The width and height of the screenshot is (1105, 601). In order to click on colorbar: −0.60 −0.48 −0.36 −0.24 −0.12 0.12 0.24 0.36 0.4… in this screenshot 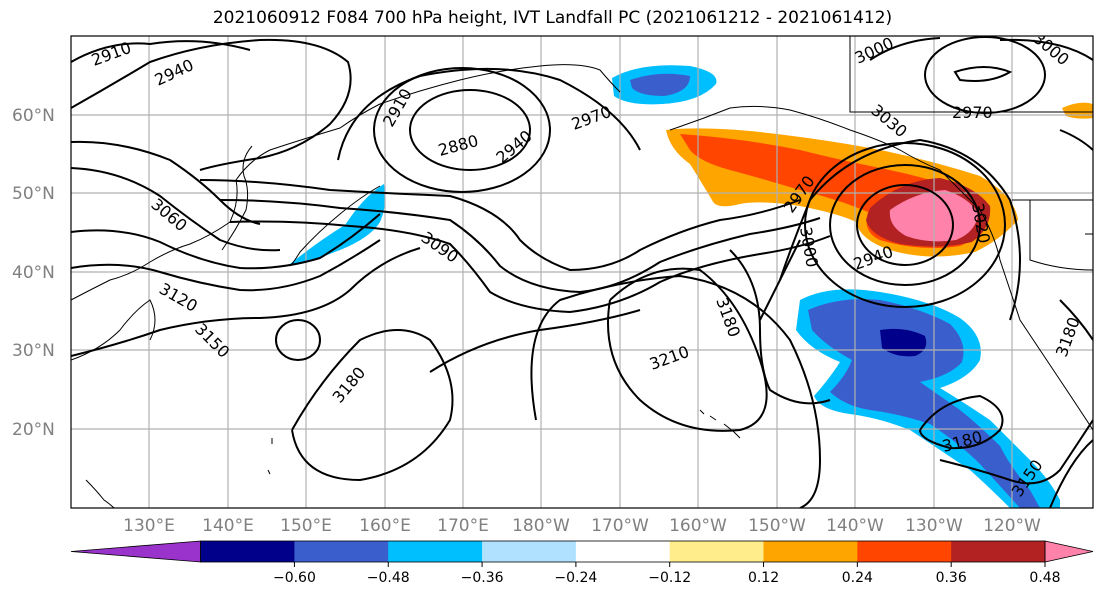, I will do `click(582, 563)`.